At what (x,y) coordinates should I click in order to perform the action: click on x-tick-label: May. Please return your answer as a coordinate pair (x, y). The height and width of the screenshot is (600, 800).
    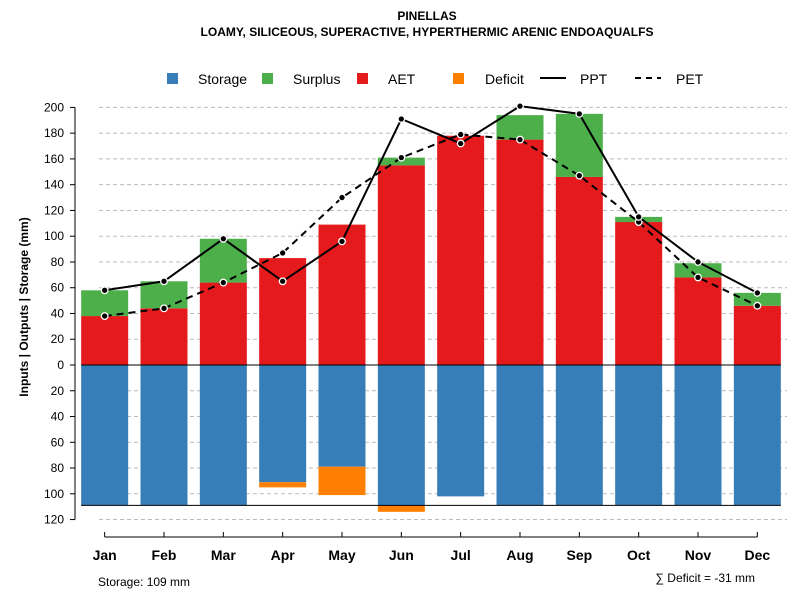
    Looking at the image, I should click on (341, 555).